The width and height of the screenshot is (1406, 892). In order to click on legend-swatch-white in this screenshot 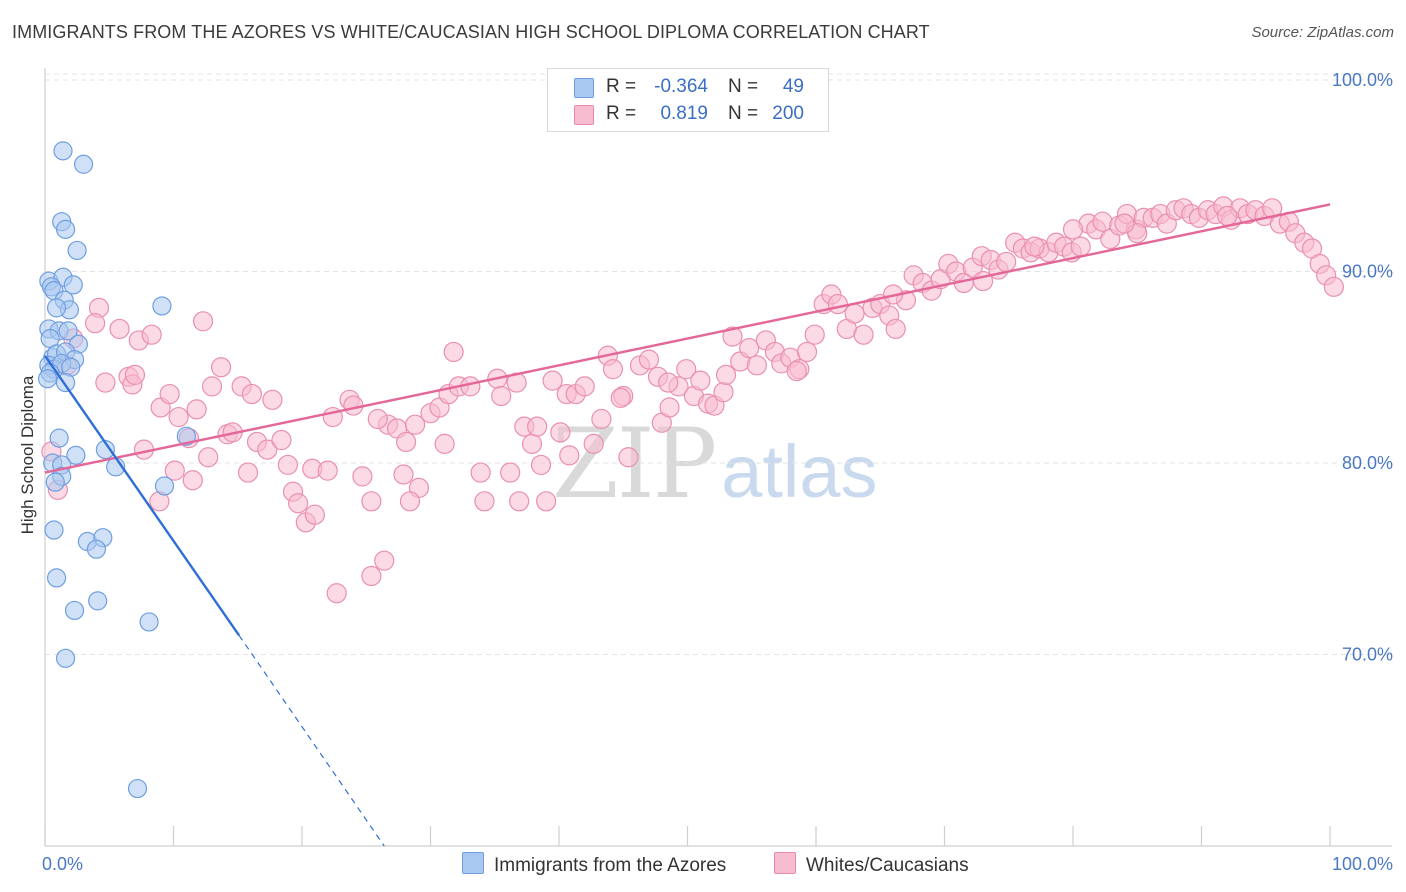, I will do `click(584, 115)`.